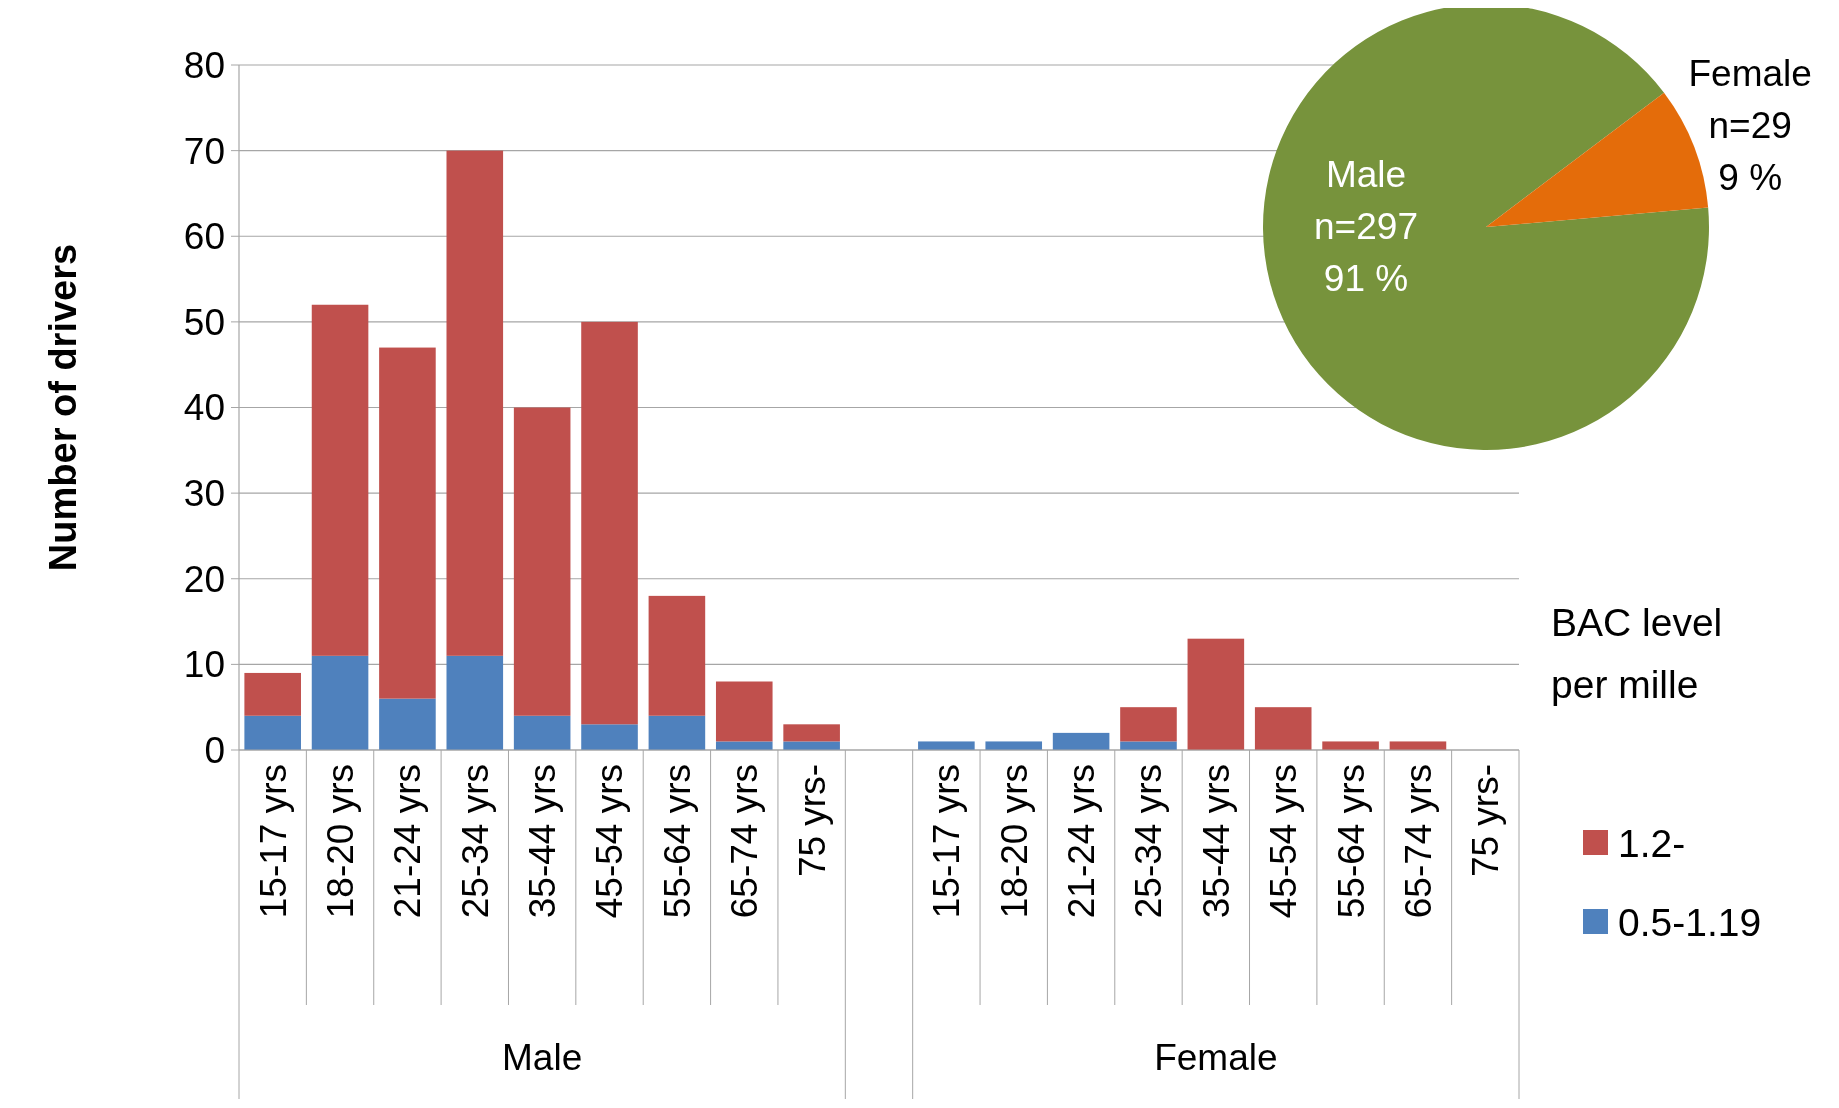 The width and height of the screenshot is (1839, 1108). Describe the element at coordinates (214, 750) in the screenshot. I see `y-tick-label: 0` at that location.